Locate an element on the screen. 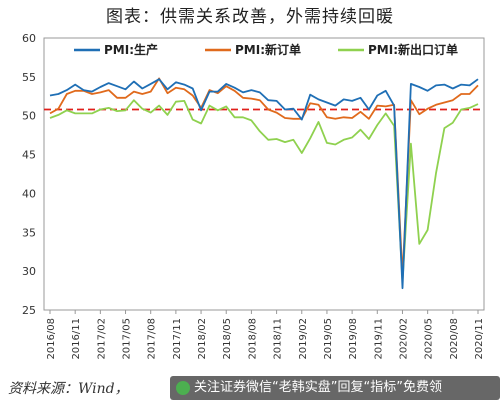  watermark-banner: 关注证券微信“老韩实盘”回复“指标”免费领 is located at coordinates (335, 388).